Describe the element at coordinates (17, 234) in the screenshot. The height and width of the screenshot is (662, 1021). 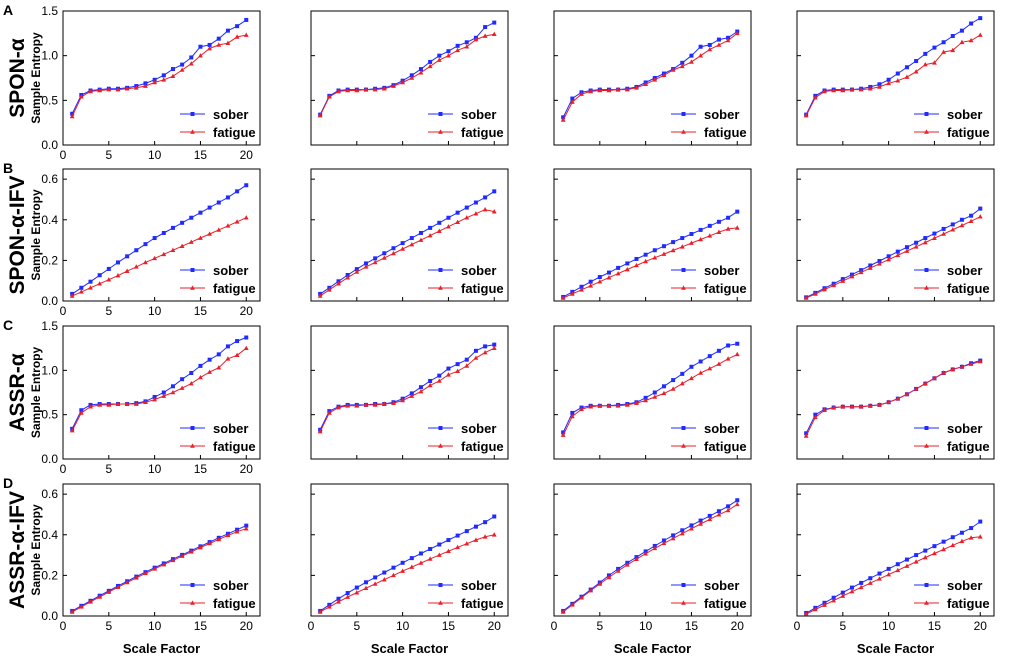
I see `row-title: SPON-α-IFV` at that location.